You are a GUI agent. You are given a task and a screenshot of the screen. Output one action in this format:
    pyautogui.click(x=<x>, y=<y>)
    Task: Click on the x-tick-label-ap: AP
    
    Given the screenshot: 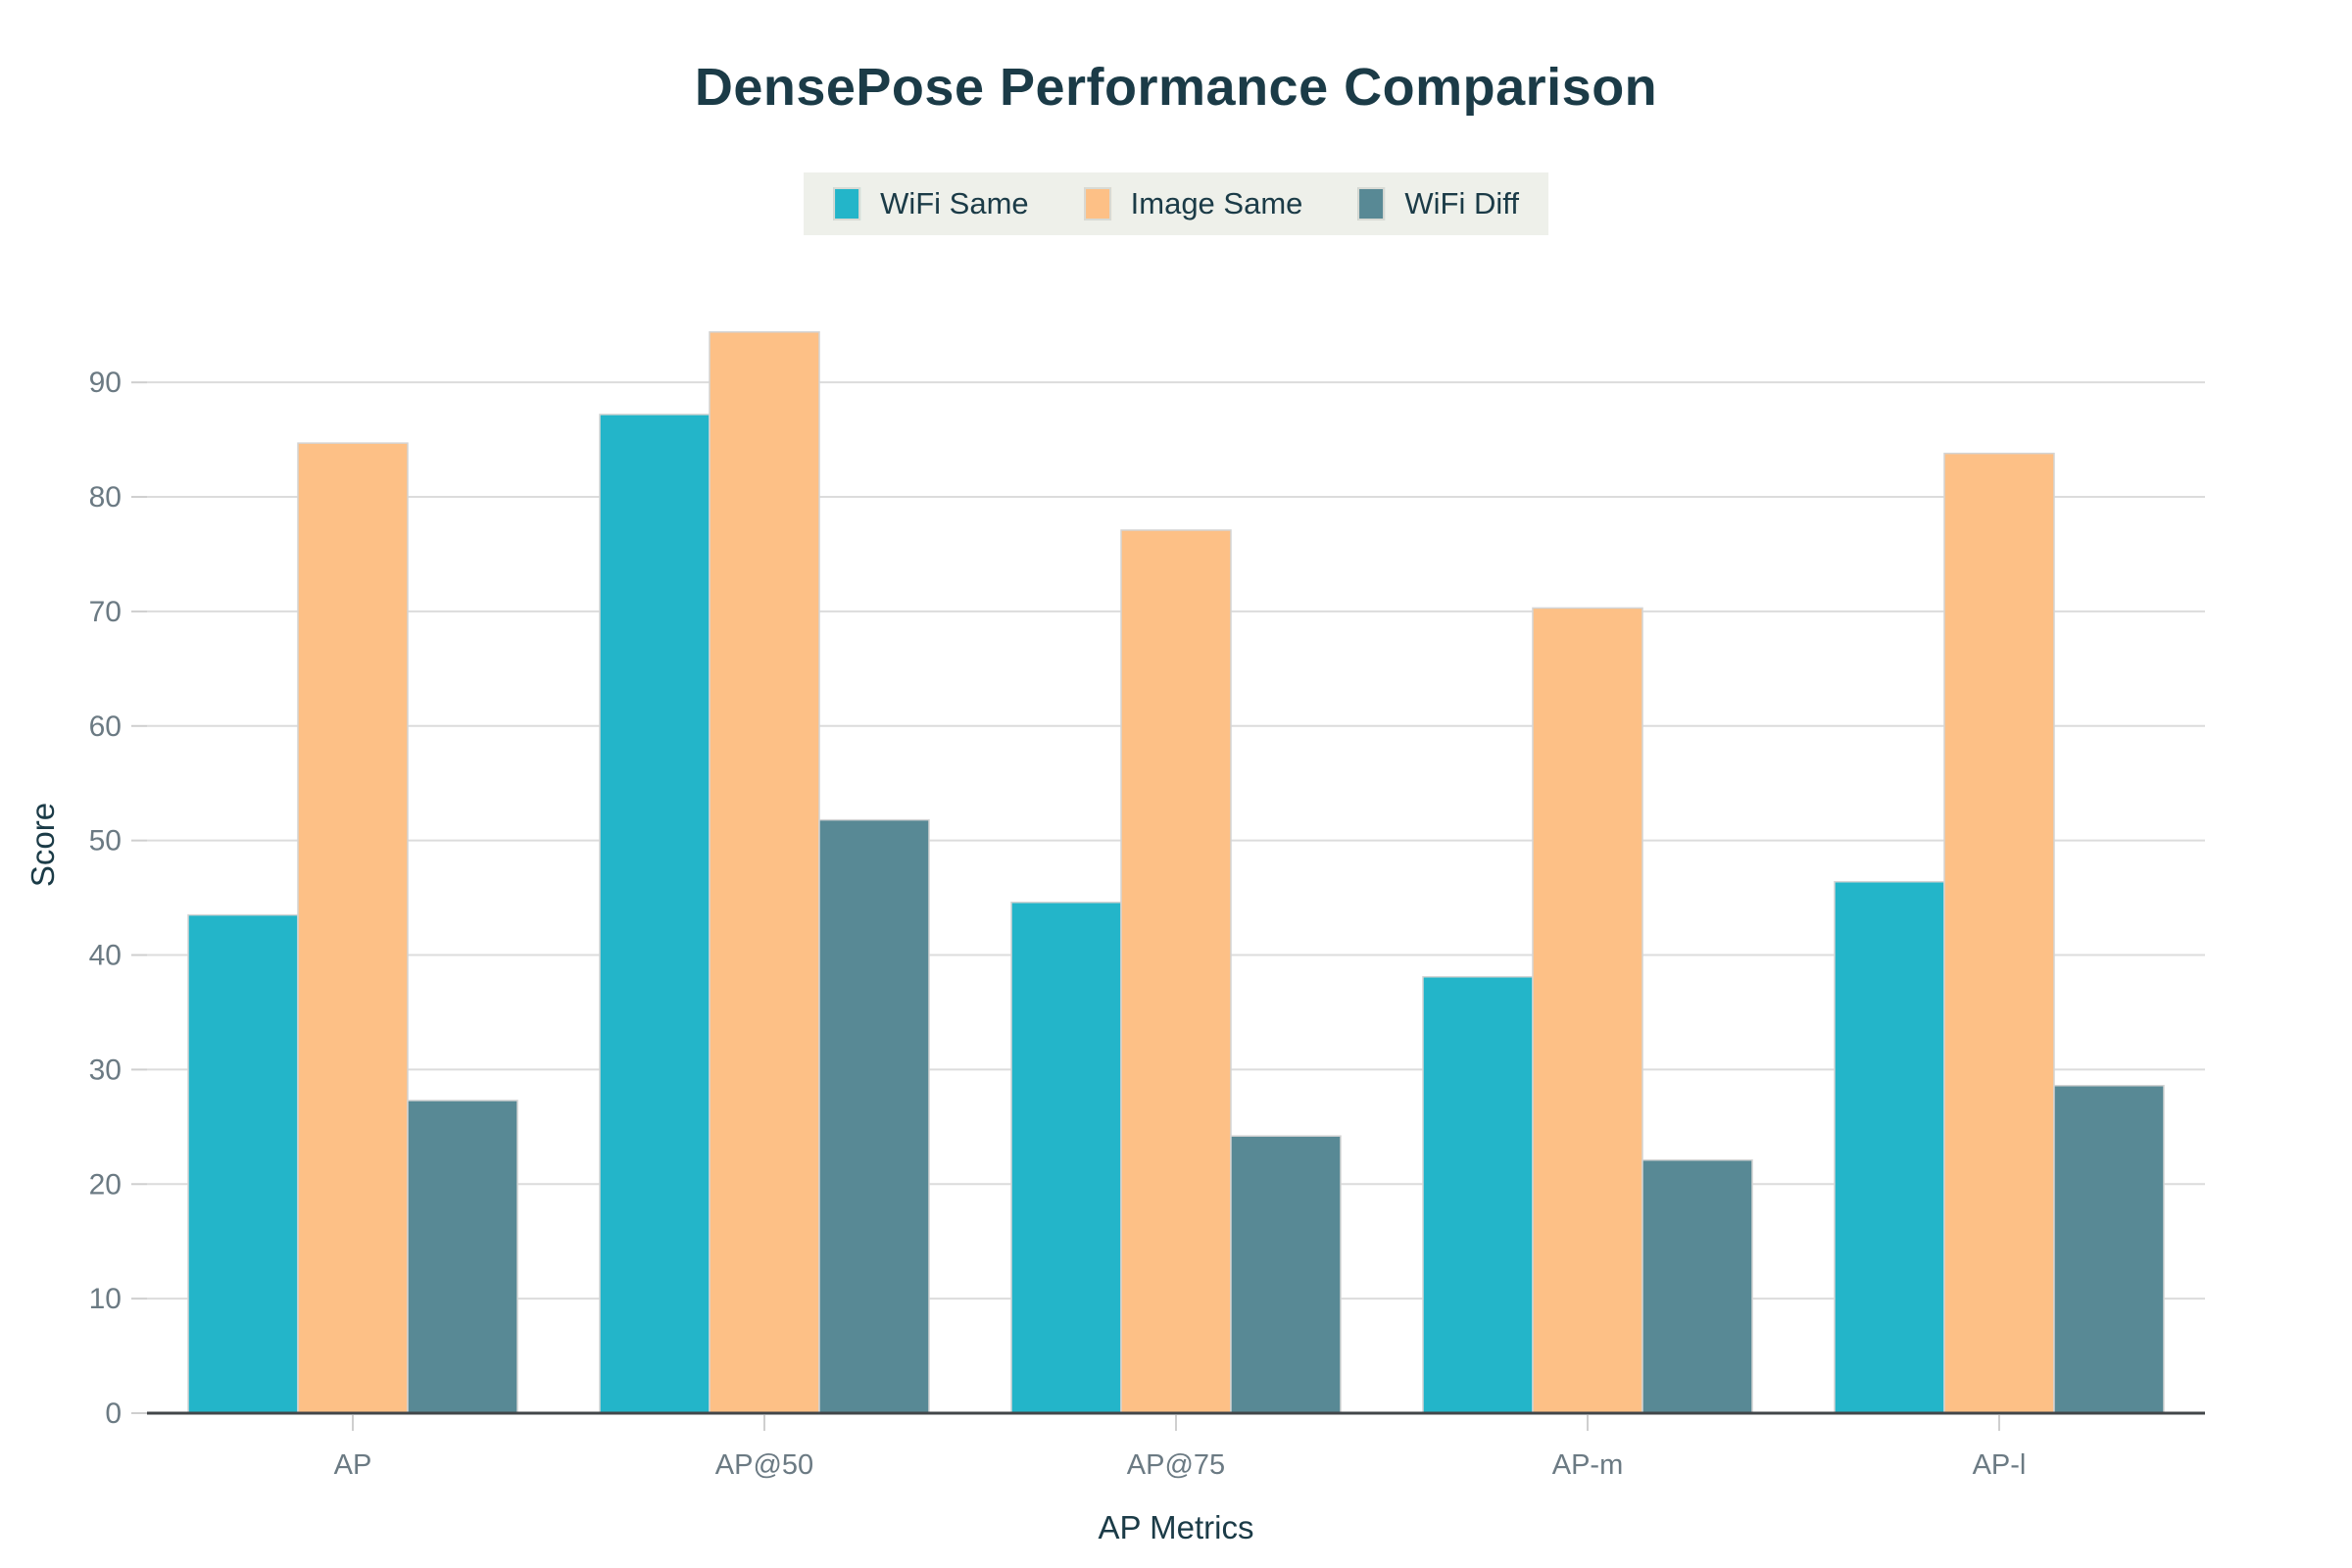 What is the action you would take?
    pyautogui.click(x=353, y=1465)
    